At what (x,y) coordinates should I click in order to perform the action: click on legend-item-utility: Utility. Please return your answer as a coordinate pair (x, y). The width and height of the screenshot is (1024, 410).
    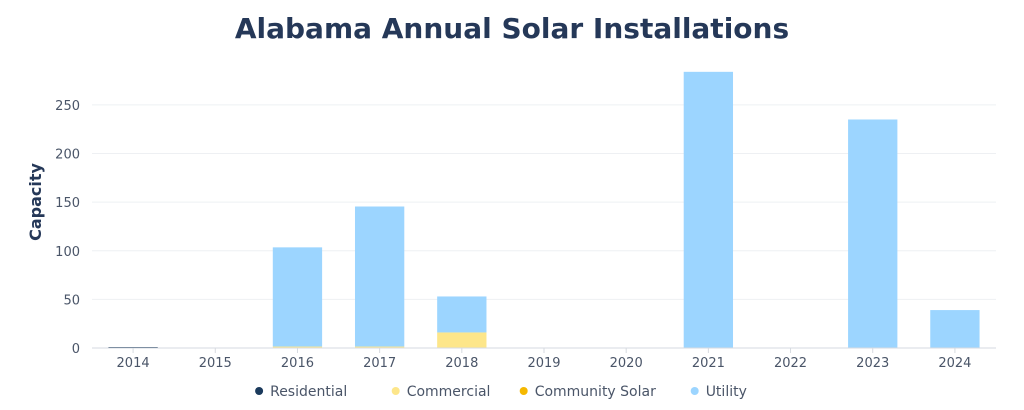
    Looking at the image, I should click on (718, 392).